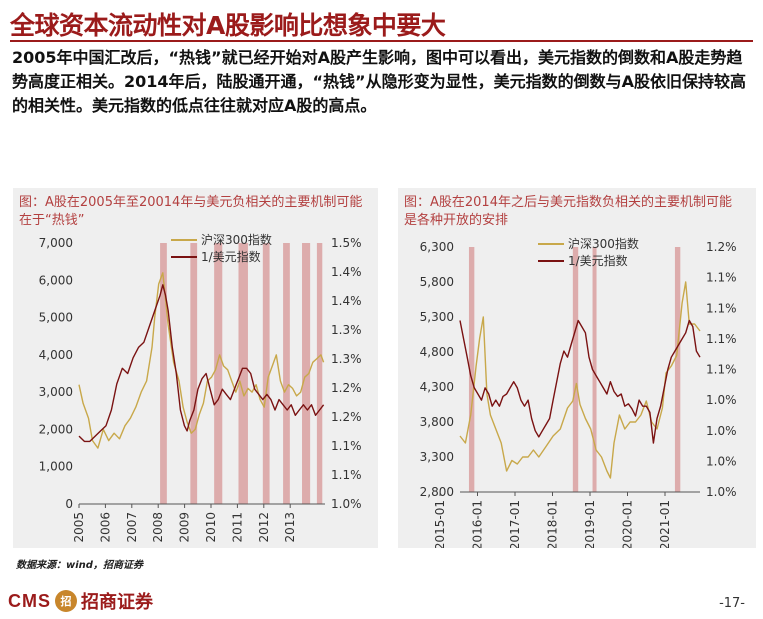 This screenshot has width=763, height=619. What do you see at coordinates (437, 457) in the screenshot?
I see `right-y-left-tick: 3,300` at bounding box center [437, 457].